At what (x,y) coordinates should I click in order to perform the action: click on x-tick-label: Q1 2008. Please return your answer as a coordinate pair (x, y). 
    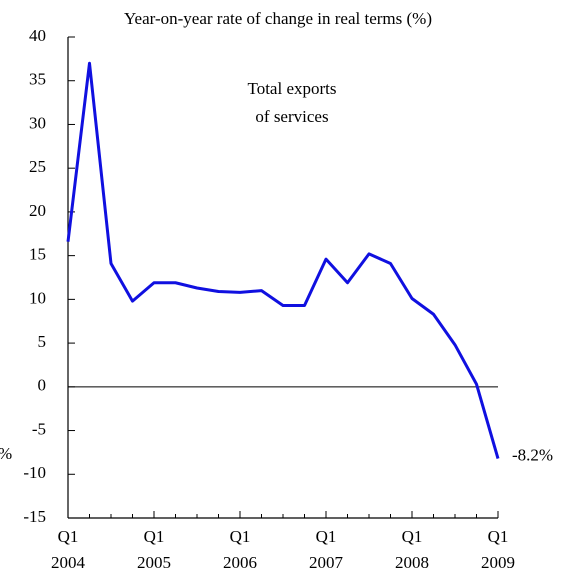
    Looking at the image, I should click on (412, 549).